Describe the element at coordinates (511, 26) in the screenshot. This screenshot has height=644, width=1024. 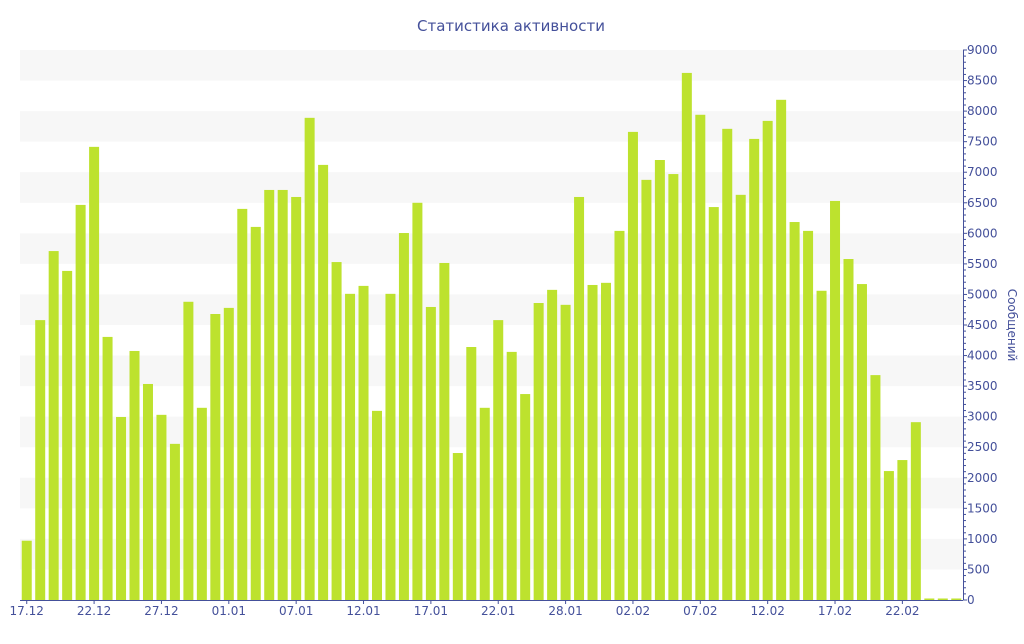
I see `chart-title: Статистика активности` at that location.